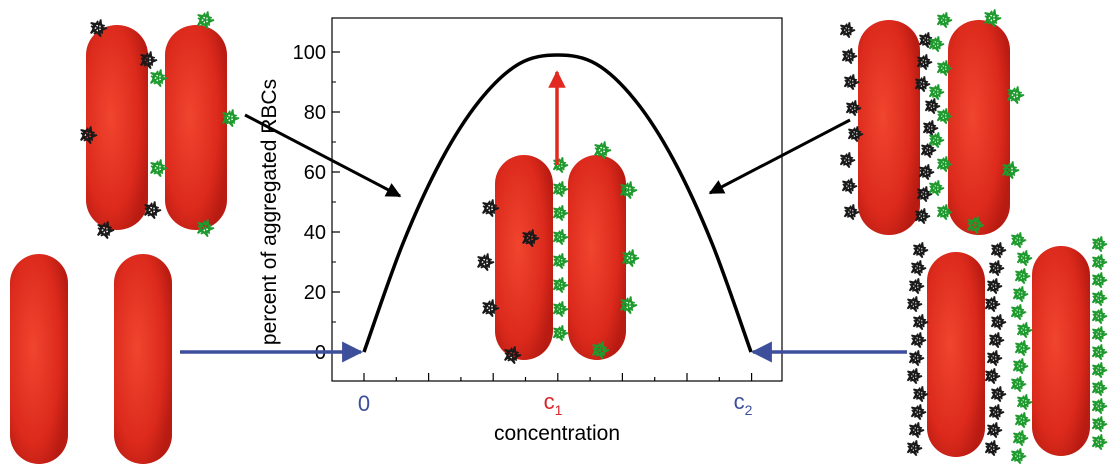 Image resolution: width=1108 pixels, height=470 pixels. I want to click on rbc-top-left-b, so click(196, 127).